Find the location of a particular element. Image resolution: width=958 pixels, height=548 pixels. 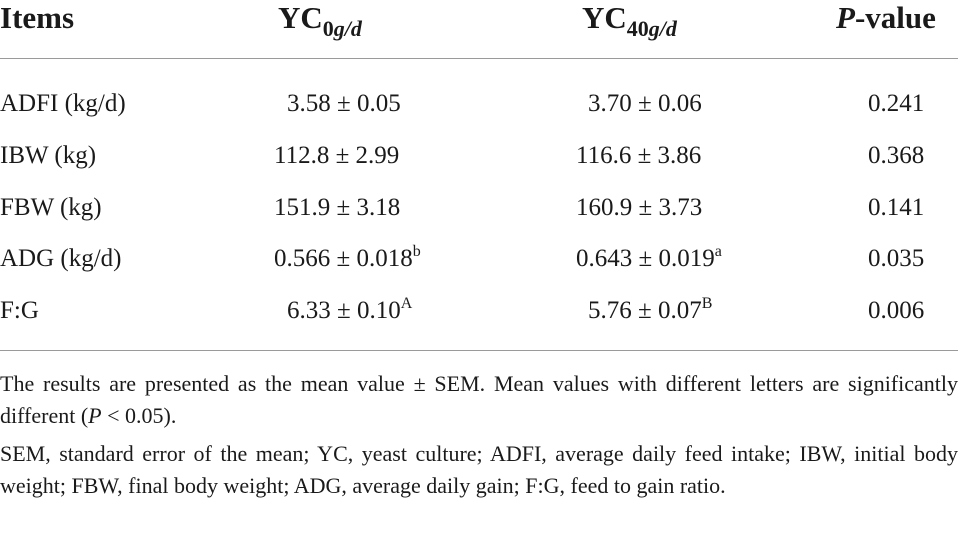

row-p-value: 0.241 is located at coordinates (896, 103).